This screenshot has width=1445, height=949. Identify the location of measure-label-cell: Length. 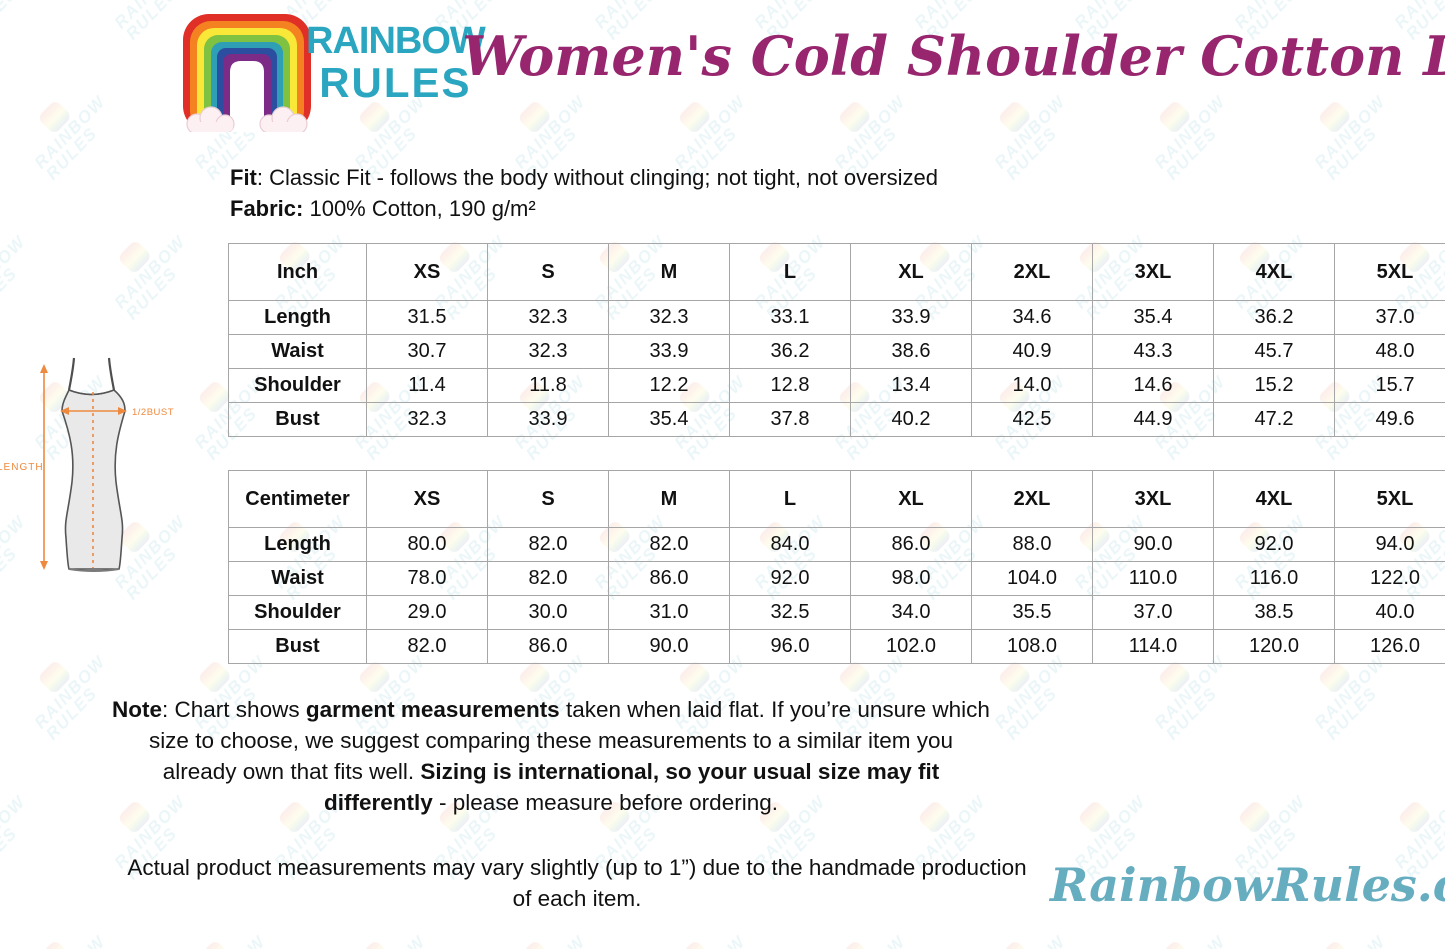
(297, 317).